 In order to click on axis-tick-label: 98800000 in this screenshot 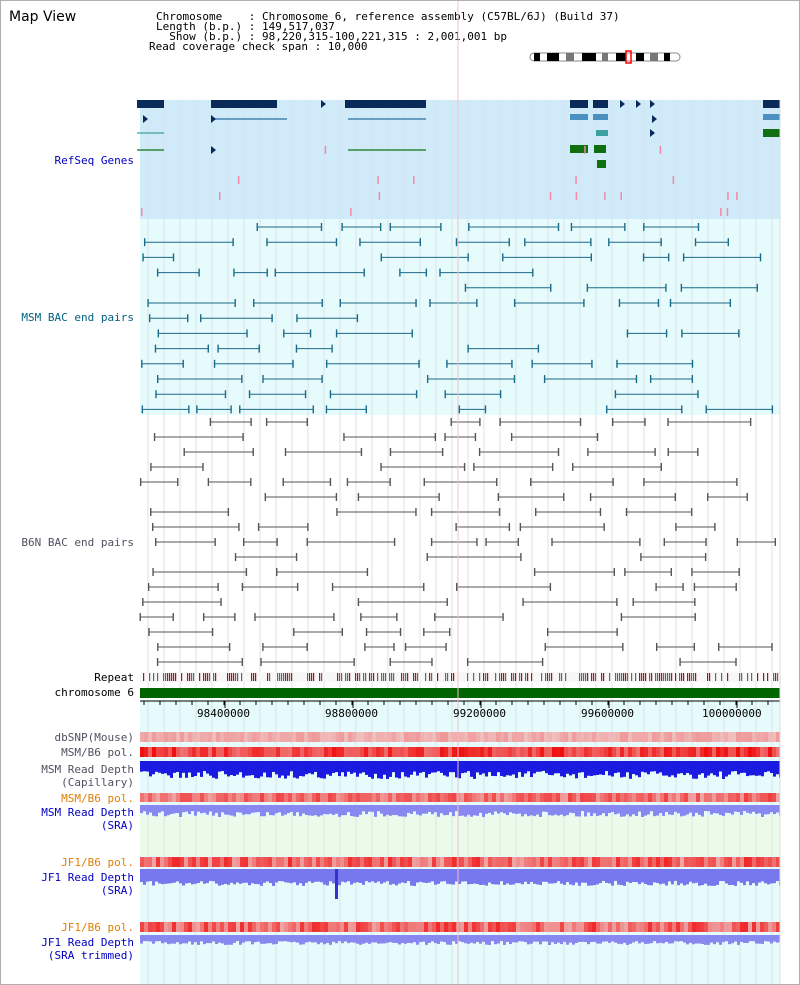, I will do `click(351, 713)`.